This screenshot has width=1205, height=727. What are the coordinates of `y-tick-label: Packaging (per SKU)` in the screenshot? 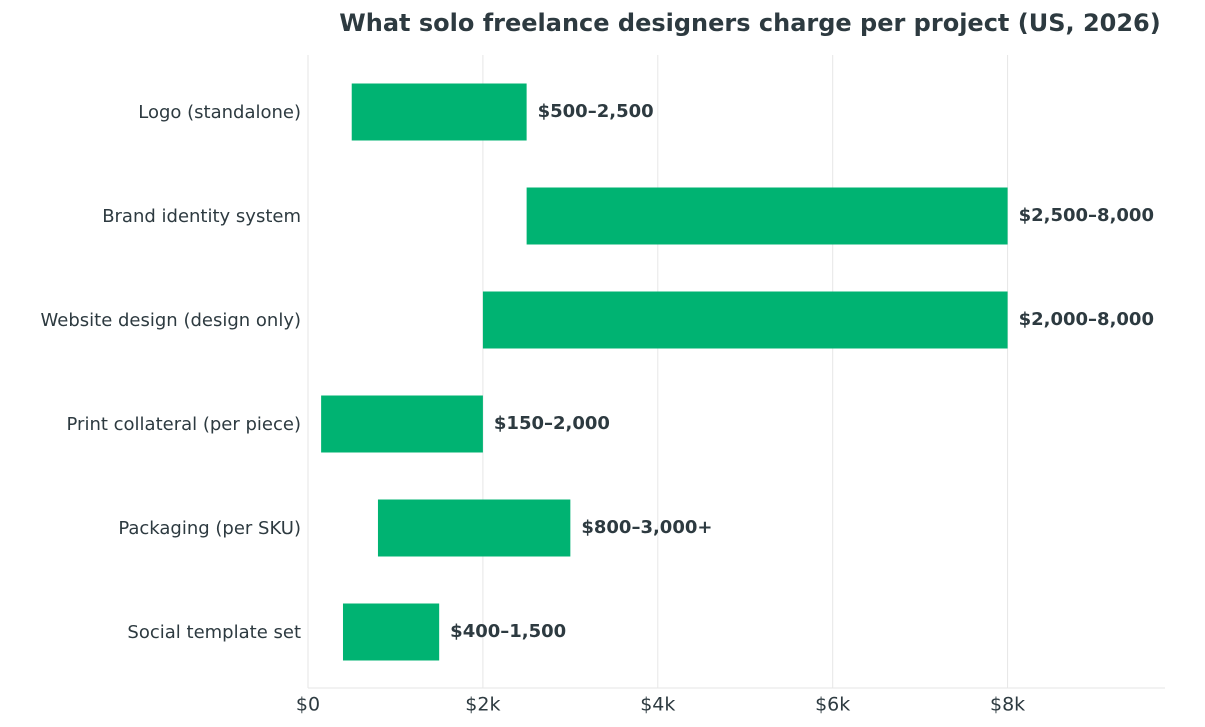 It's located at (209, 528).